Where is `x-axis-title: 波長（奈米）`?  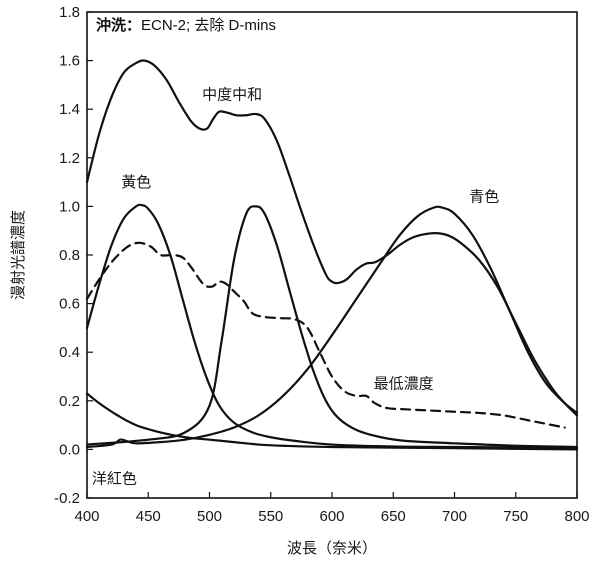
x-axis-title: 波長（奈米） is located at coordinates (332, 548).